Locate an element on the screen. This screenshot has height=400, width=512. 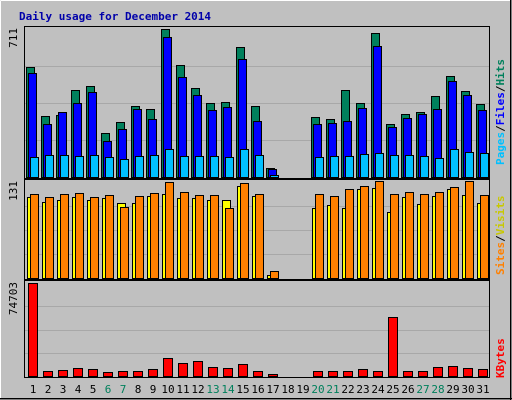
x-label-day-22: 22 is located at coordinates (347, 389).